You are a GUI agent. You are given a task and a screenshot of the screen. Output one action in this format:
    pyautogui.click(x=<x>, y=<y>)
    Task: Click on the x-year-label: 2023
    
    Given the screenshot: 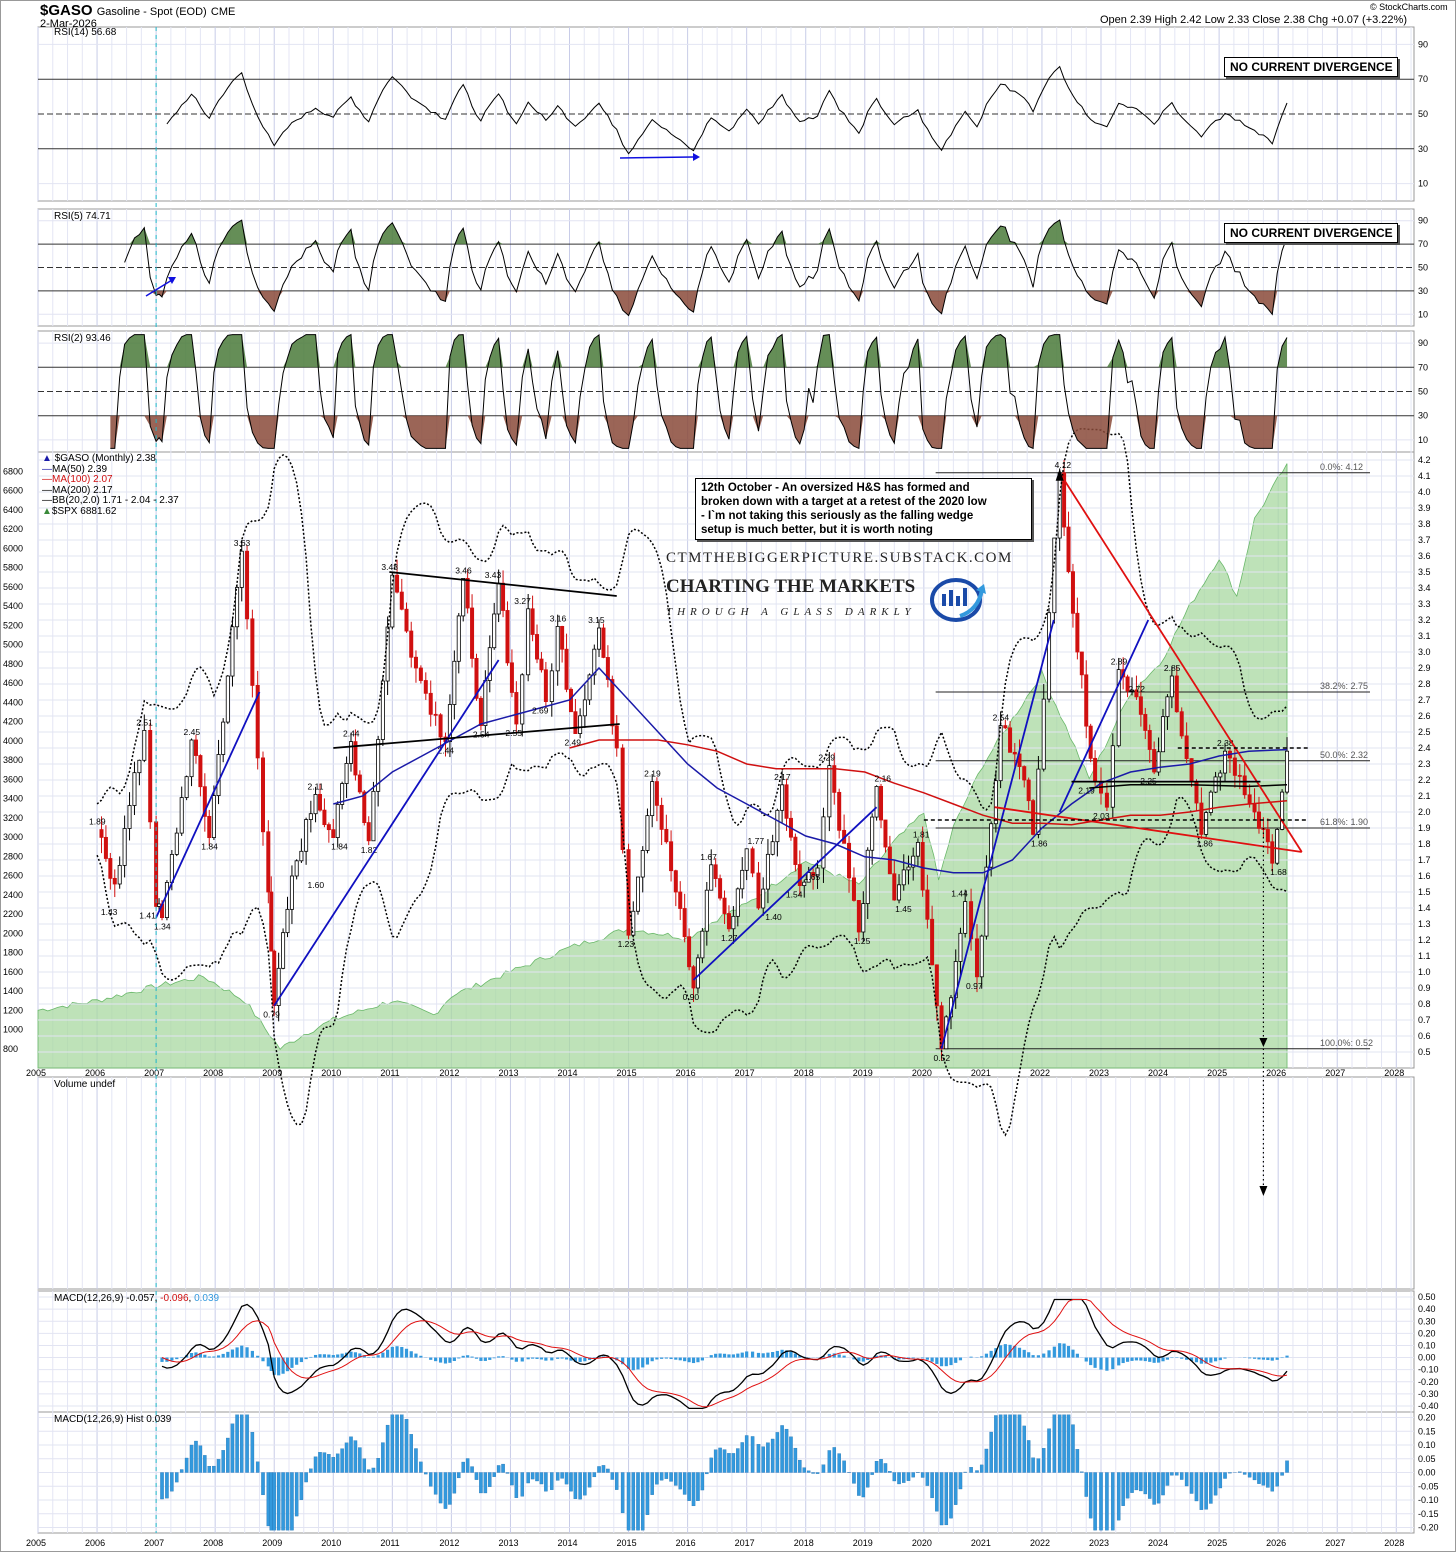 What is the action you would take?
    pyautogui.click(x=1099, y=1073)
    